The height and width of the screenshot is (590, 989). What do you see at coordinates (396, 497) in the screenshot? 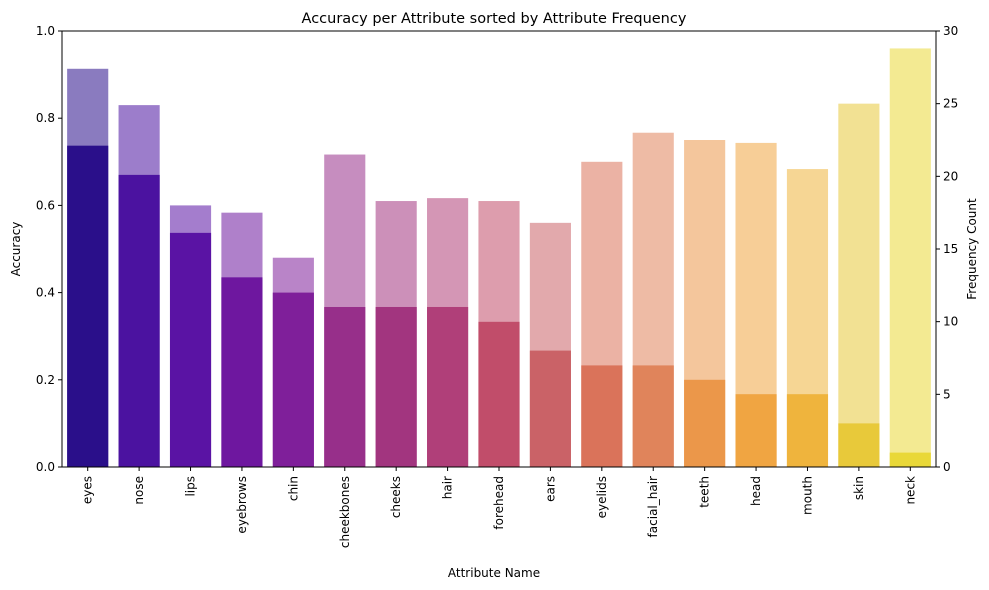
I see `x-tick-label: cheeks` at bounding box center [396, 497].